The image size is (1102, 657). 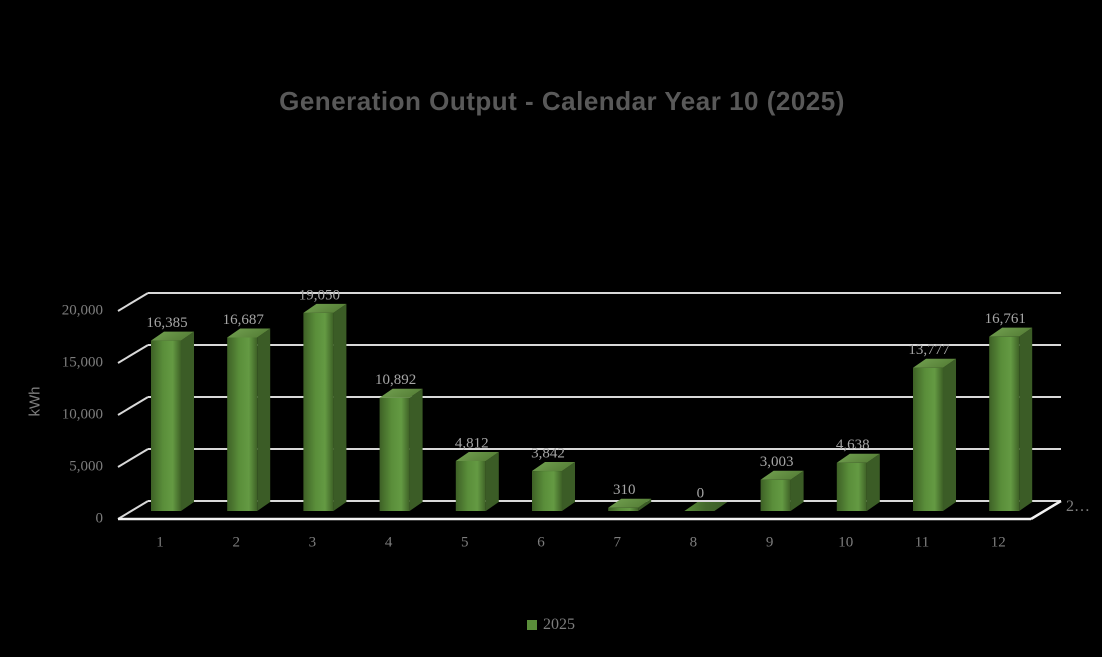 What do you see at coordinates (166, 323) in the screenshot?
I see `bar-value-label-1: 16,385` at bounding box center [166, 323].